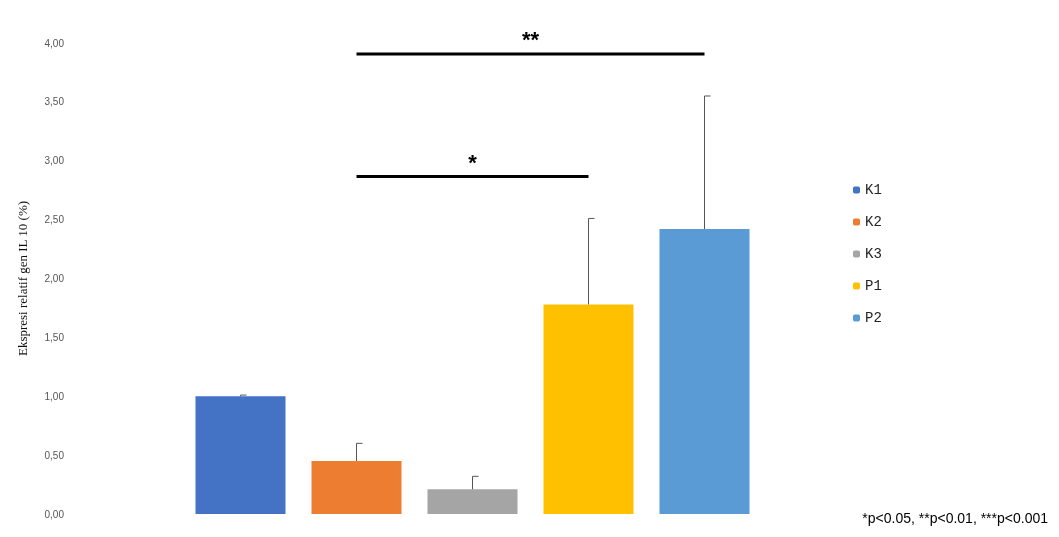  What do you see at coordinates (530, 40) in the screenshot?
I see `annotation: **` at bounding box center [530, 40].